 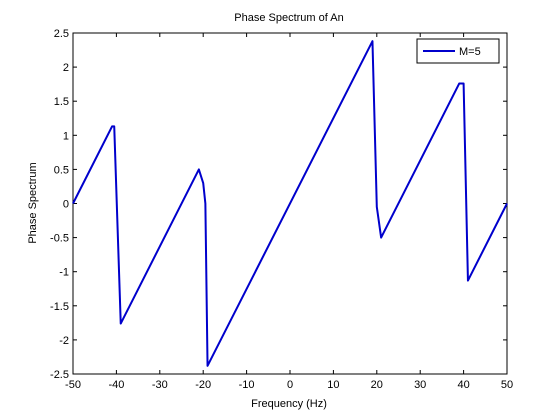 I want to click on x-tick-label: 10, so click(x=333, y=385).